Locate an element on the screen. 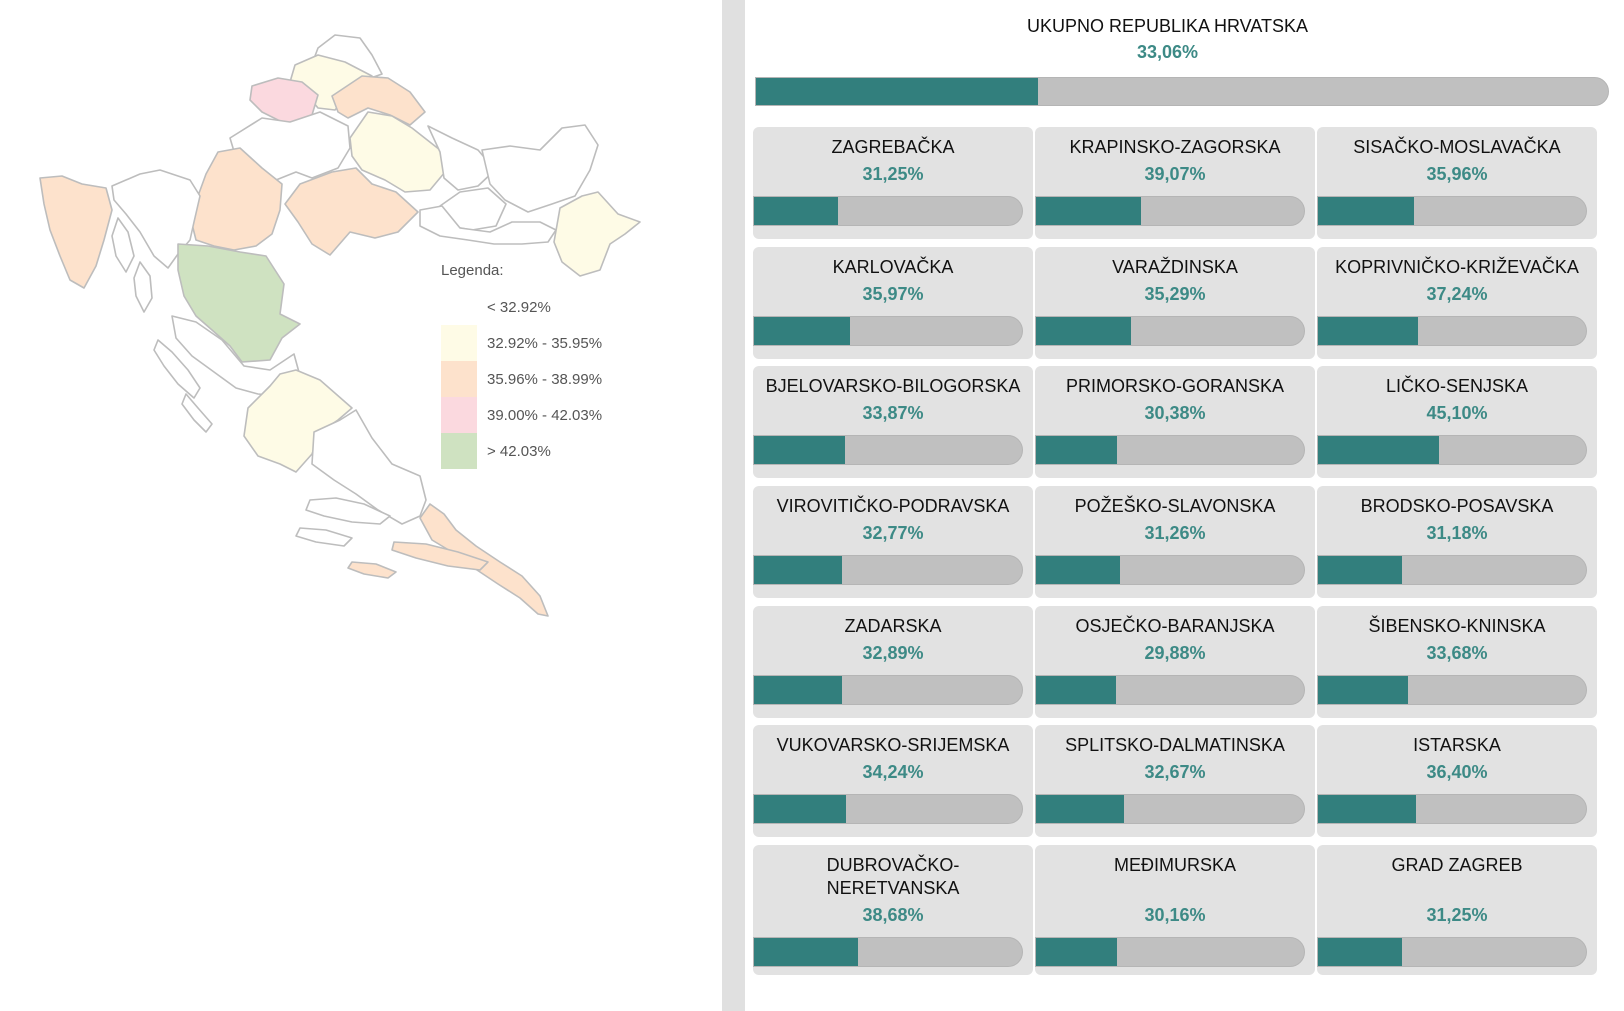 This screenshot has width=1624, height=1011. county-card: PRIMORSKO-GORANSKA 30,38% is located at coordinates (1175, 422).